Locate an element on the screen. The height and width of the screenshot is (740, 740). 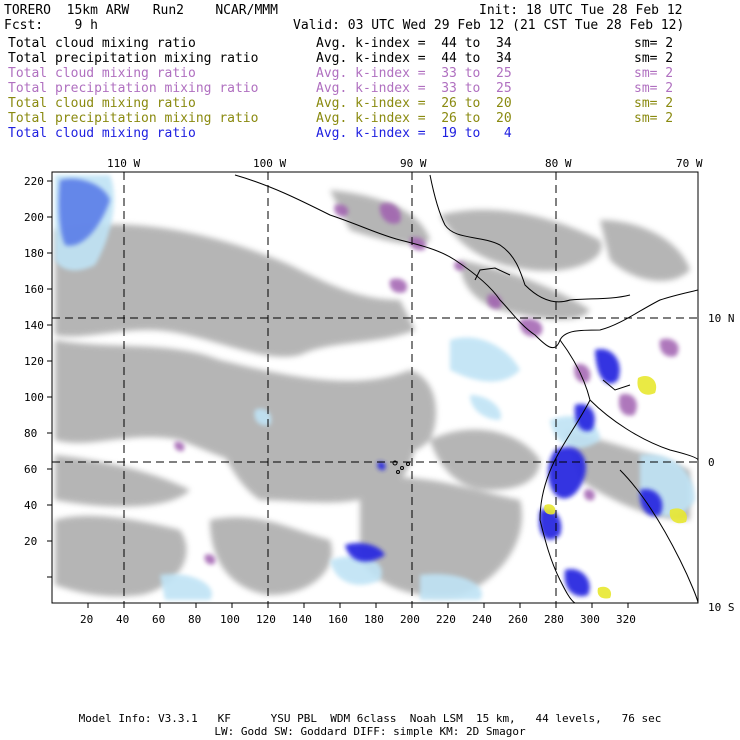
longitude-label: 80 W is located at coordinates (558, 163).